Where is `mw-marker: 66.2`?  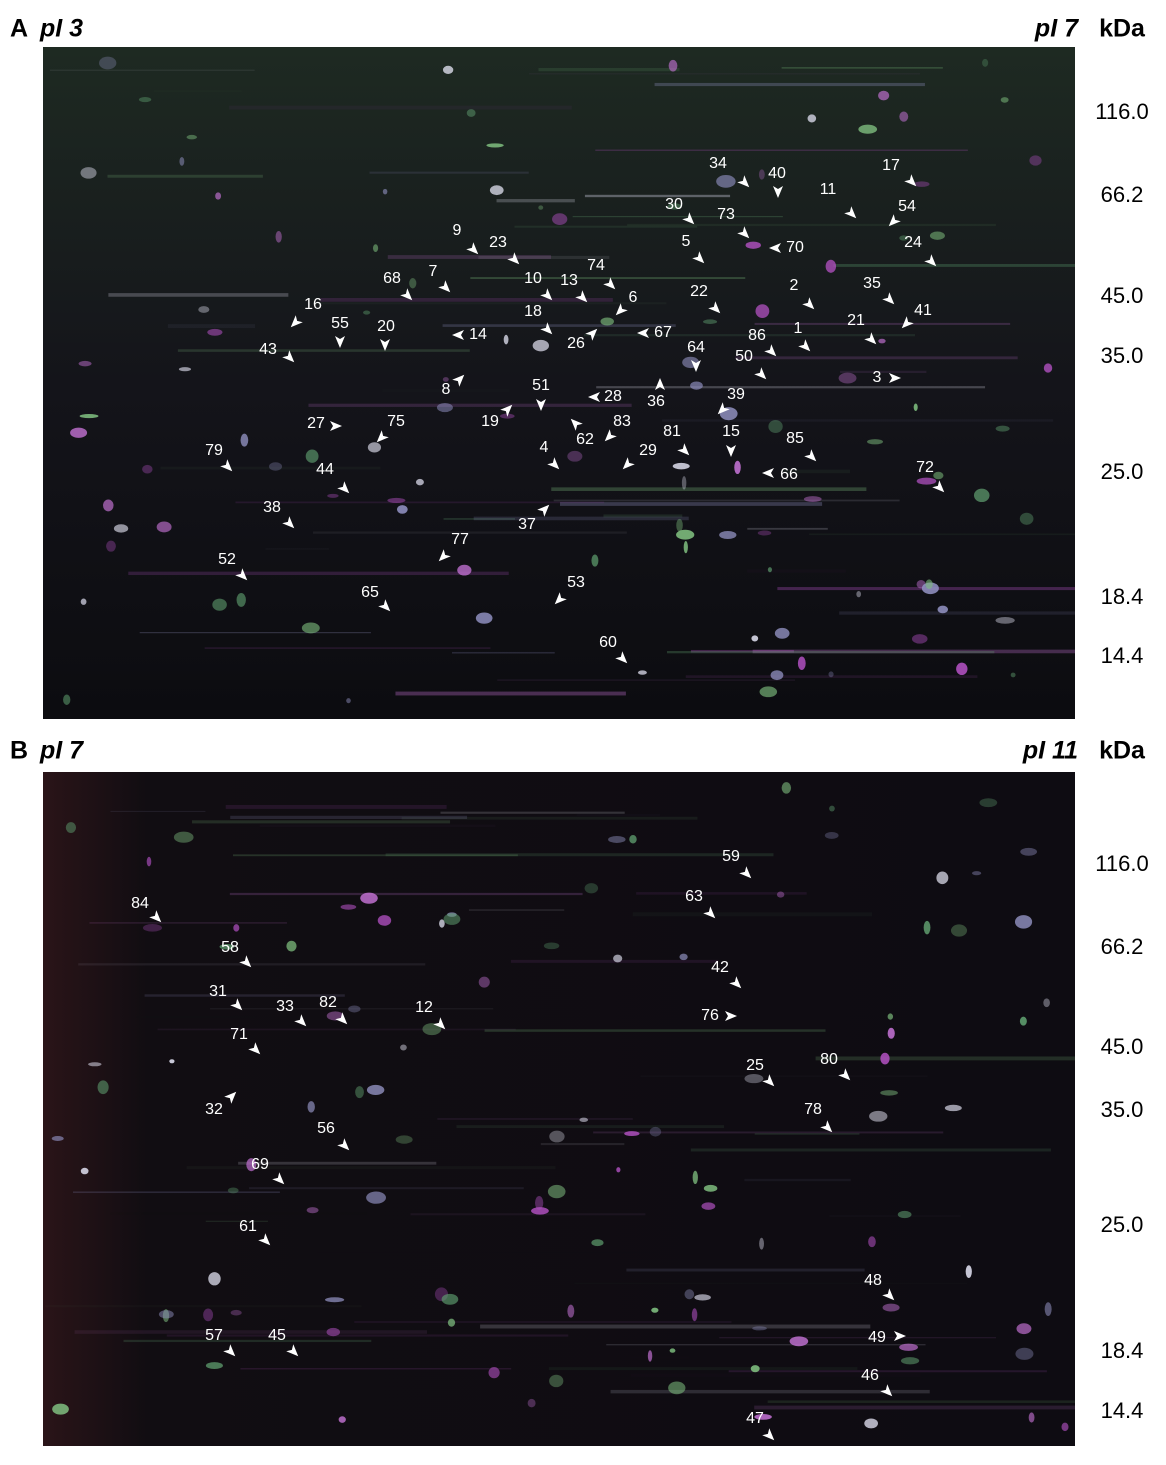 mw-marker: 66.2 is located at coordinates (1122, 194).